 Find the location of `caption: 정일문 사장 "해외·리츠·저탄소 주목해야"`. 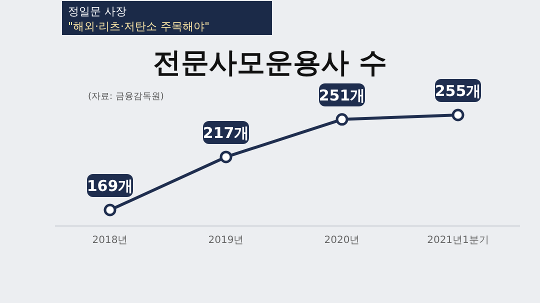

caption: 정일문 사장 "해외·리츠·저탄소 주목해야" is located at coordinates (167, 18).